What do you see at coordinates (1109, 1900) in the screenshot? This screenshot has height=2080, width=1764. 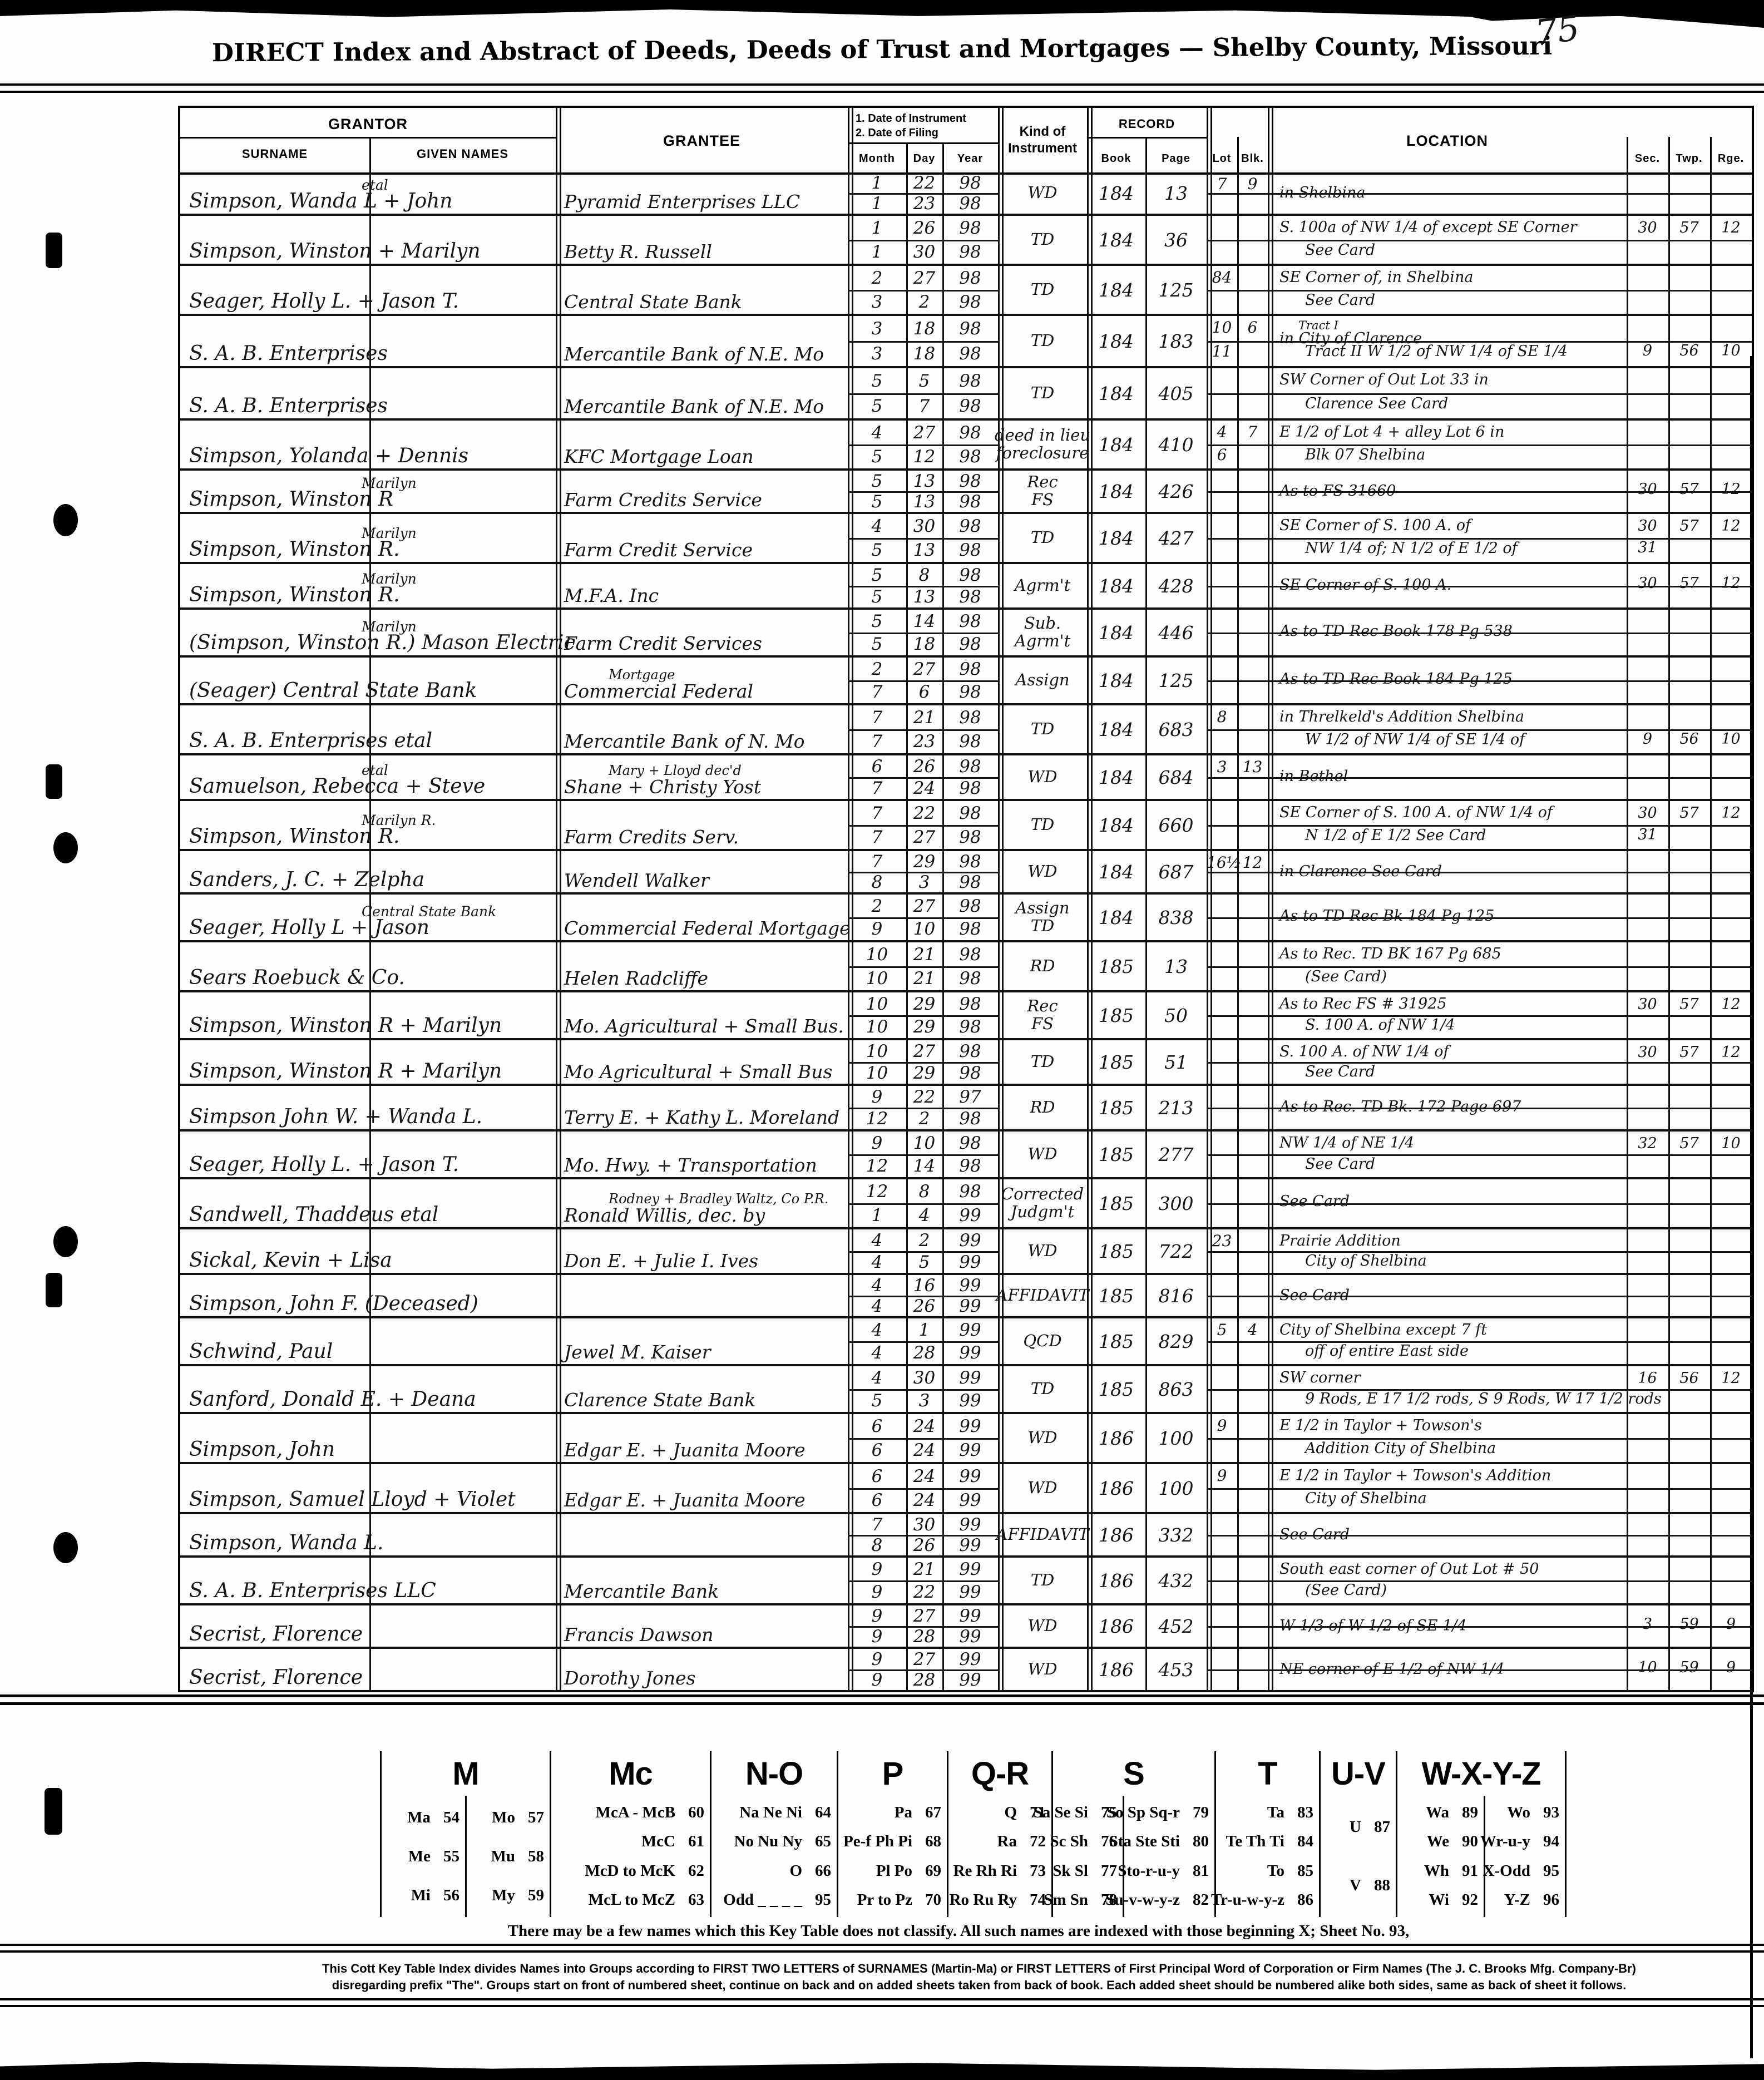 I see `key-sheet-number: 78` at bounding box center [1109, 1900].